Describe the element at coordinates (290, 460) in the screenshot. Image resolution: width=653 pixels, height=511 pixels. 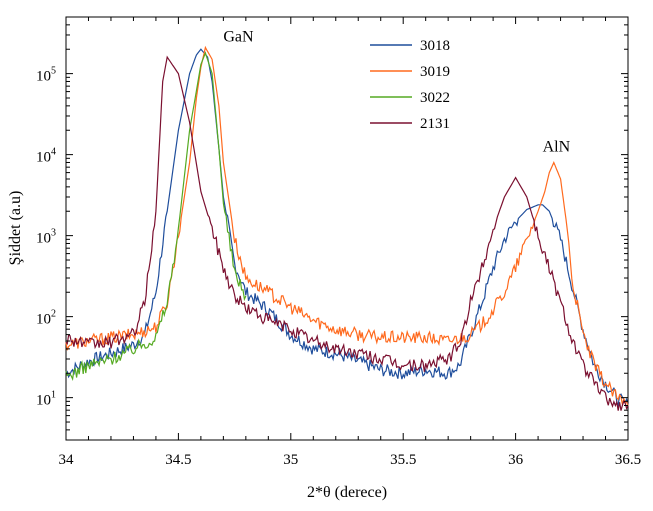
I see `x-tick-label: 35` at that location.